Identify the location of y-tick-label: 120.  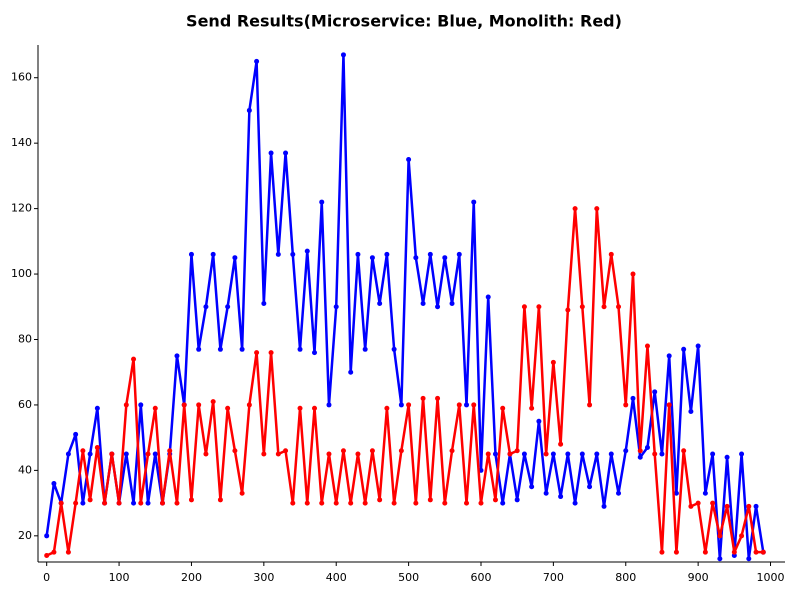
(21, 208).